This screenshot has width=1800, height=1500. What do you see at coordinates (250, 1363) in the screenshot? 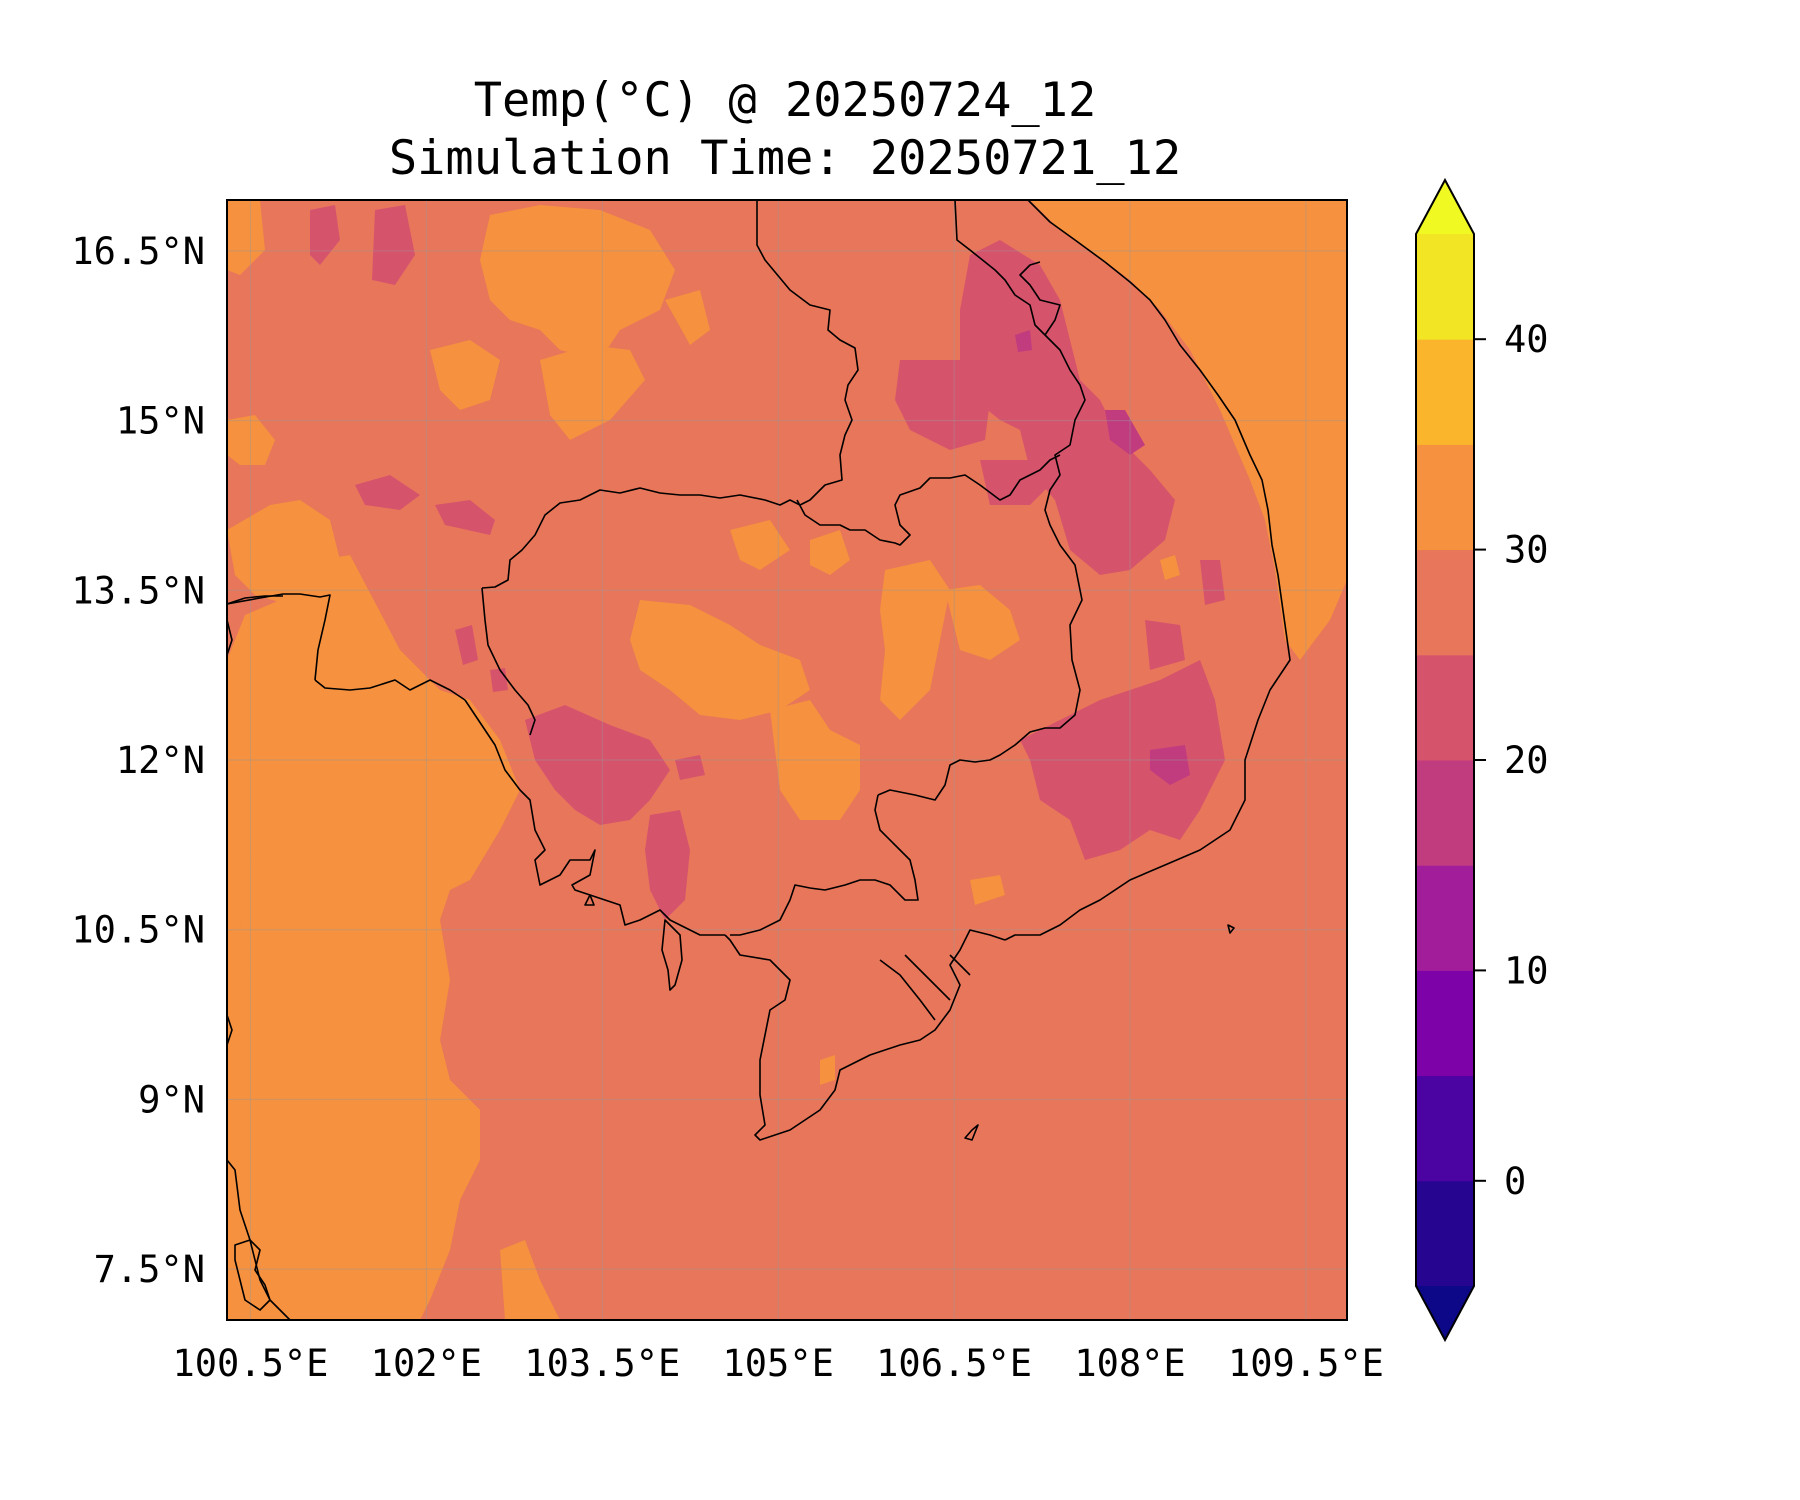
I see `x-tick-label: 100.5°E` at bounding box center [250, 1363].